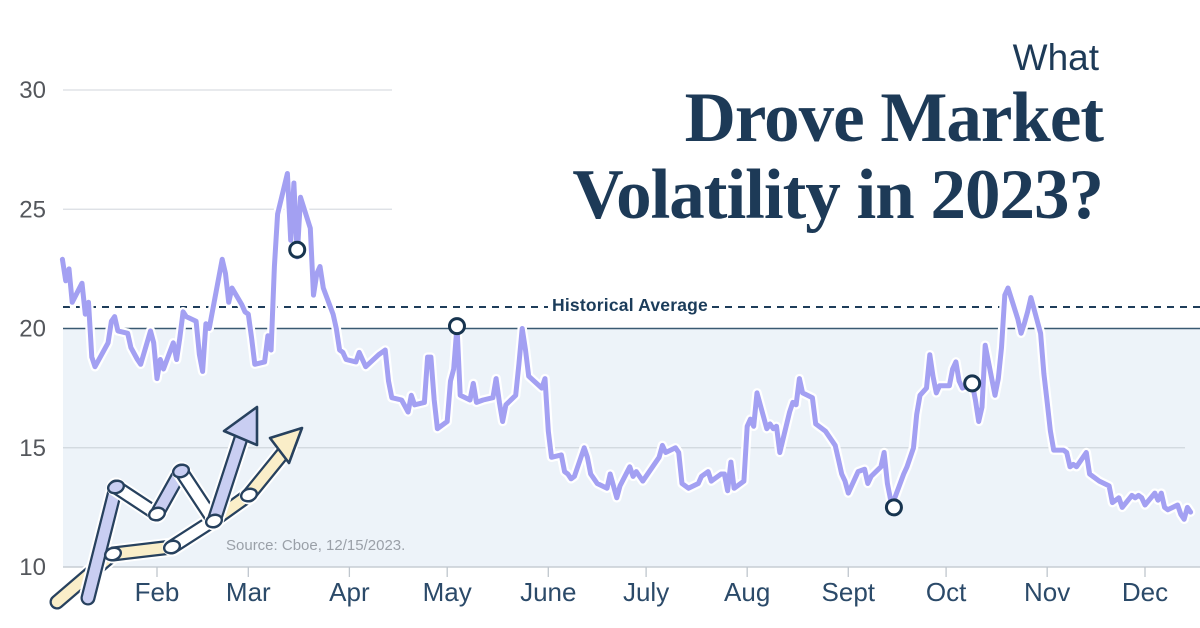  I want to click on y-label-20: 20, so click(32, 329).